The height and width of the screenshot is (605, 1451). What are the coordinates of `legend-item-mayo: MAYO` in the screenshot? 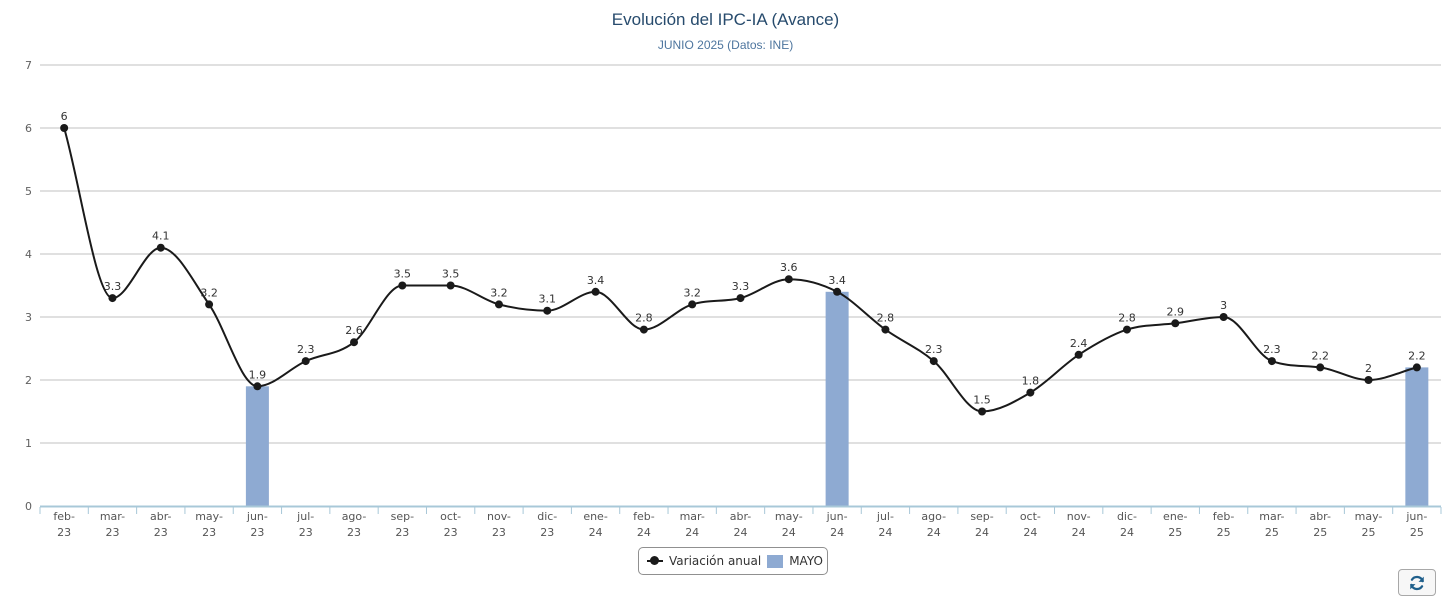 It's located at (795, 561).